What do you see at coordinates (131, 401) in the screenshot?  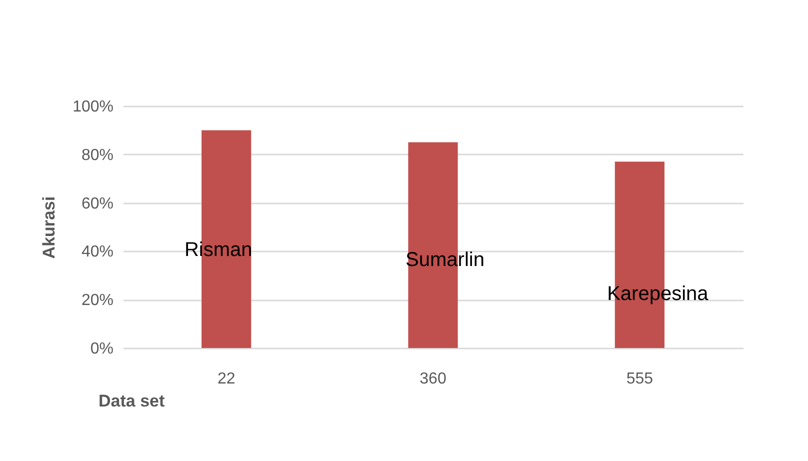 I see `x-axis-title: Data set` at bounding box center [131, 401].